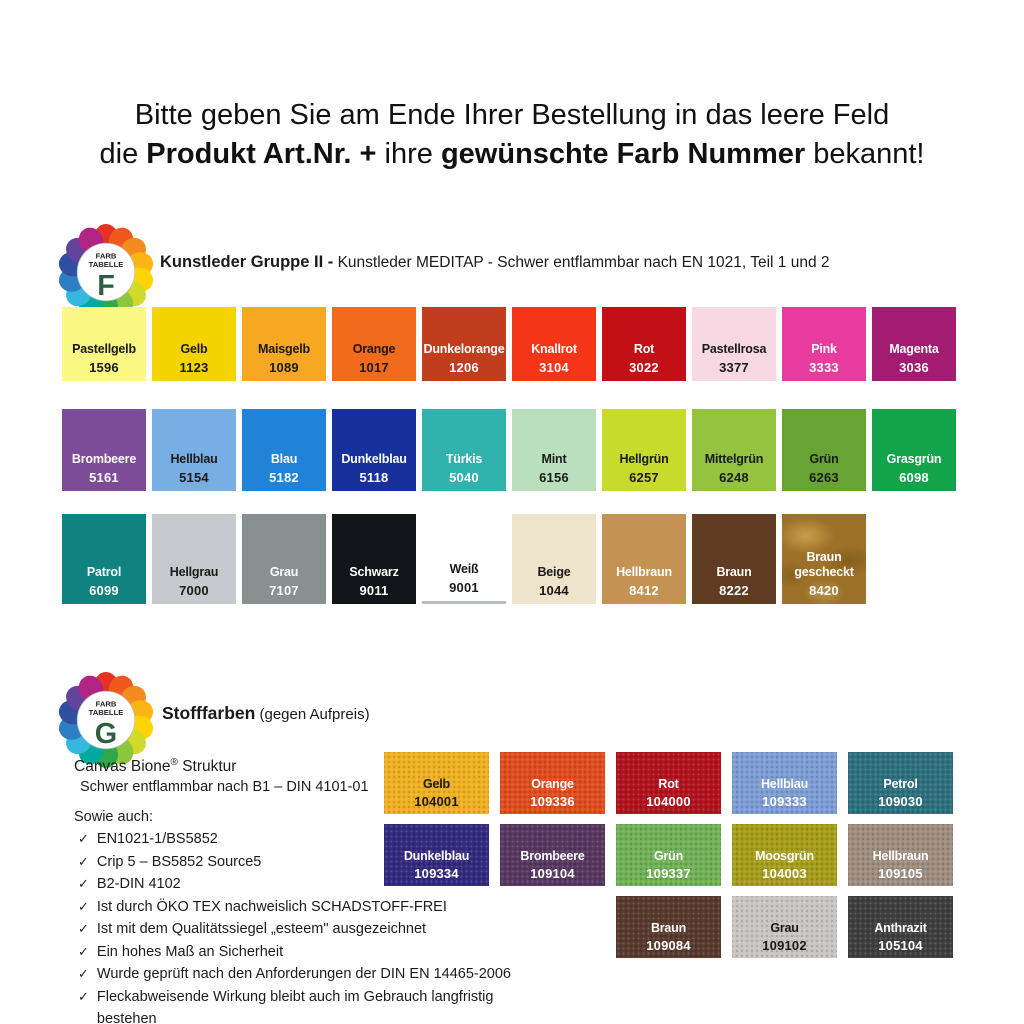  Describe the element at coordinates (914, 458) in the screenshot. I see `swatch-name: Grasgrün` at that location.